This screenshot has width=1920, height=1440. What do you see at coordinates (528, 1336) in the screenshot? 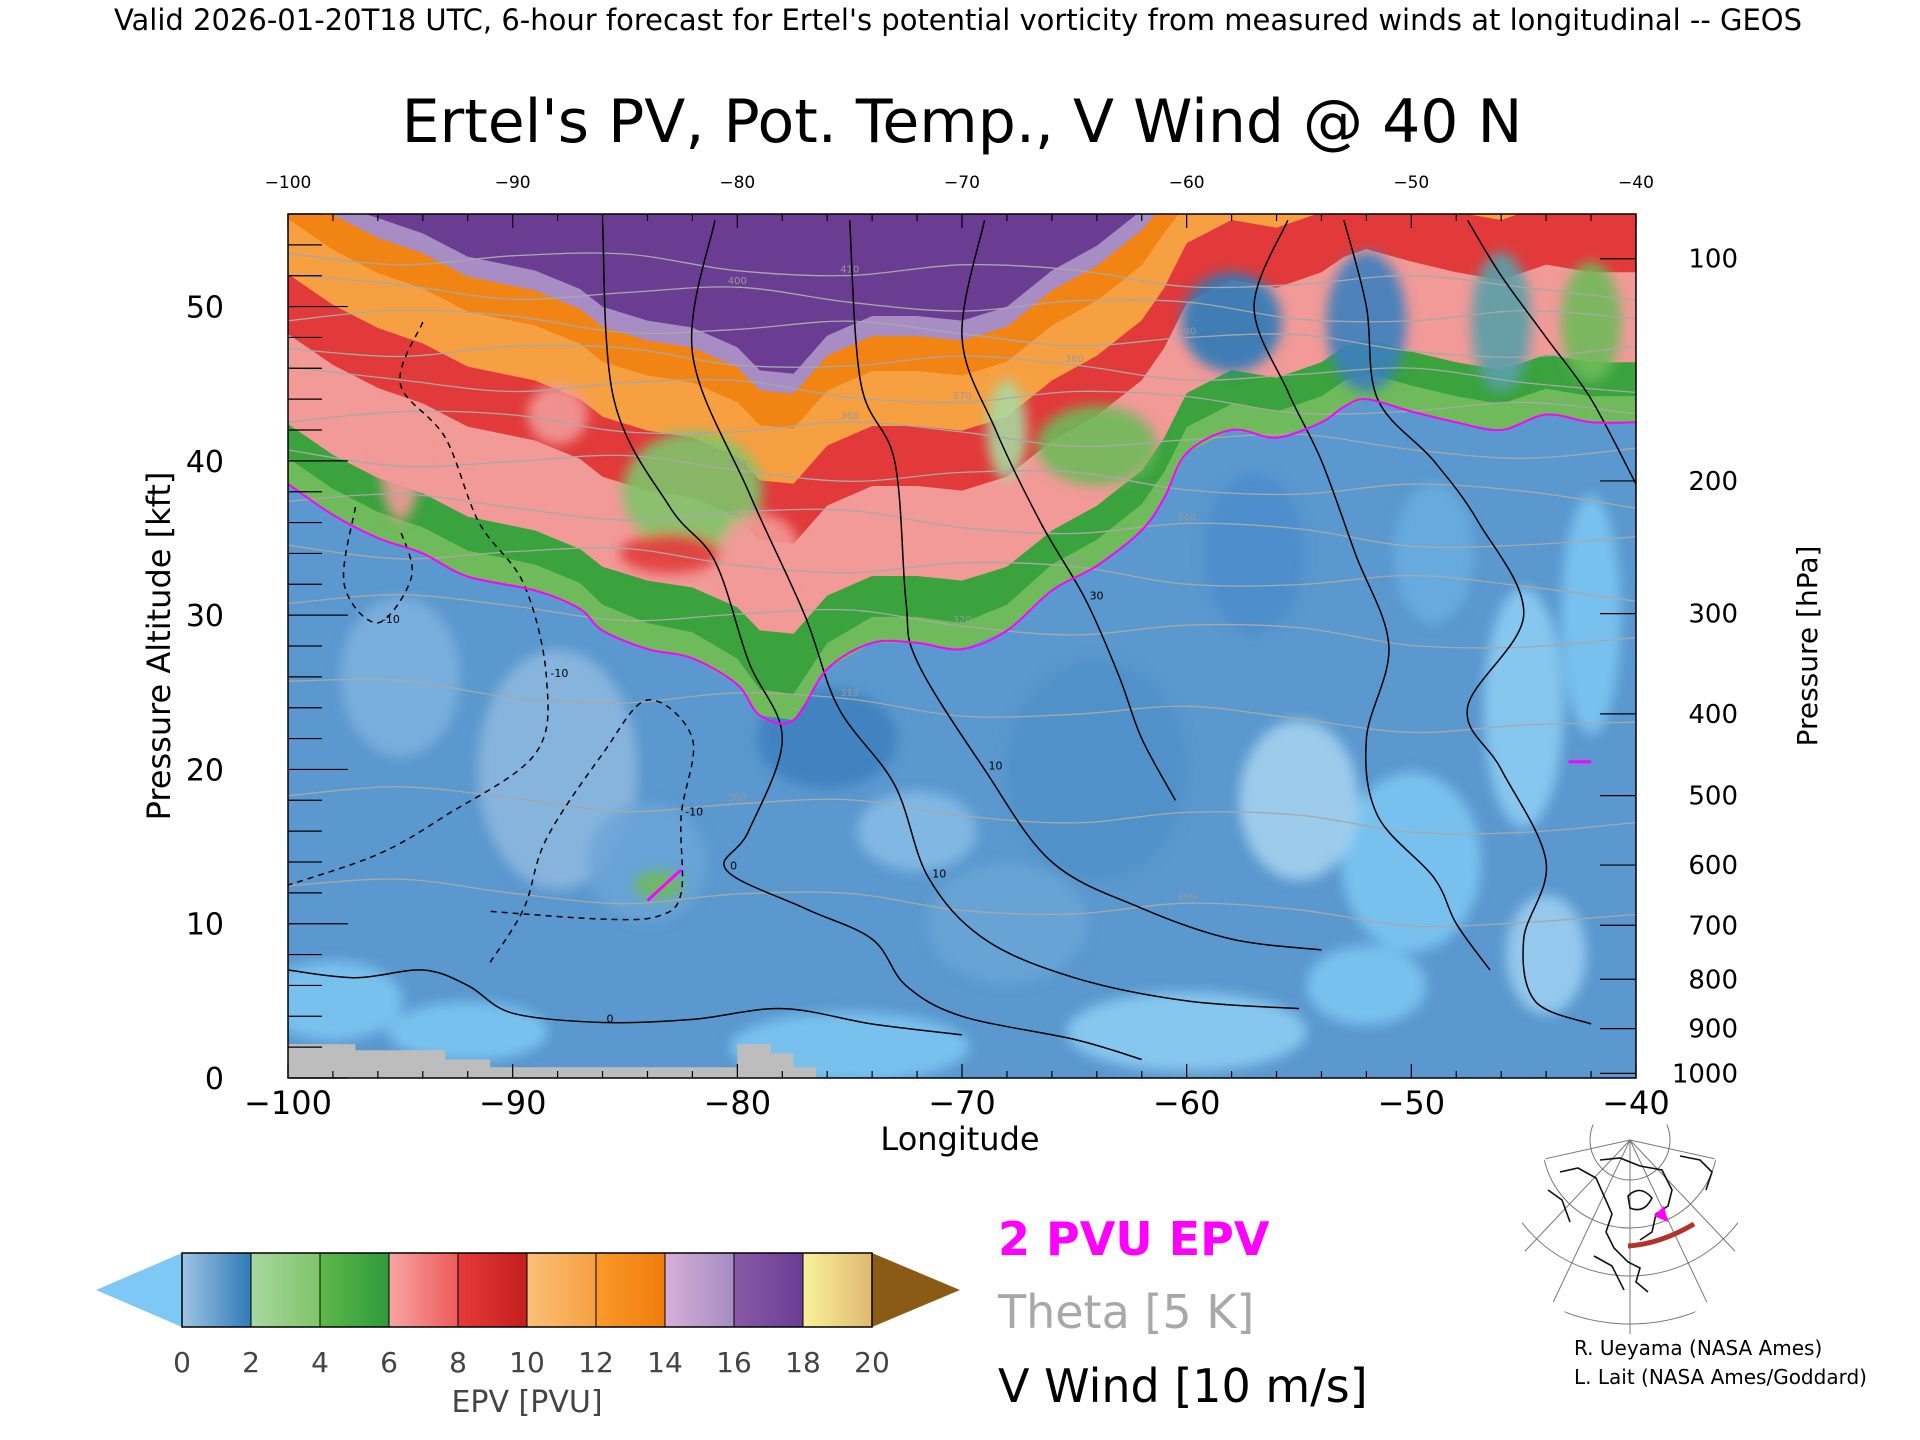
I see `epv-colorbar: 0 2 4 6 8 10 12 14 16 18 20 EPV [PVU]` at bounding box center [528, 1336].